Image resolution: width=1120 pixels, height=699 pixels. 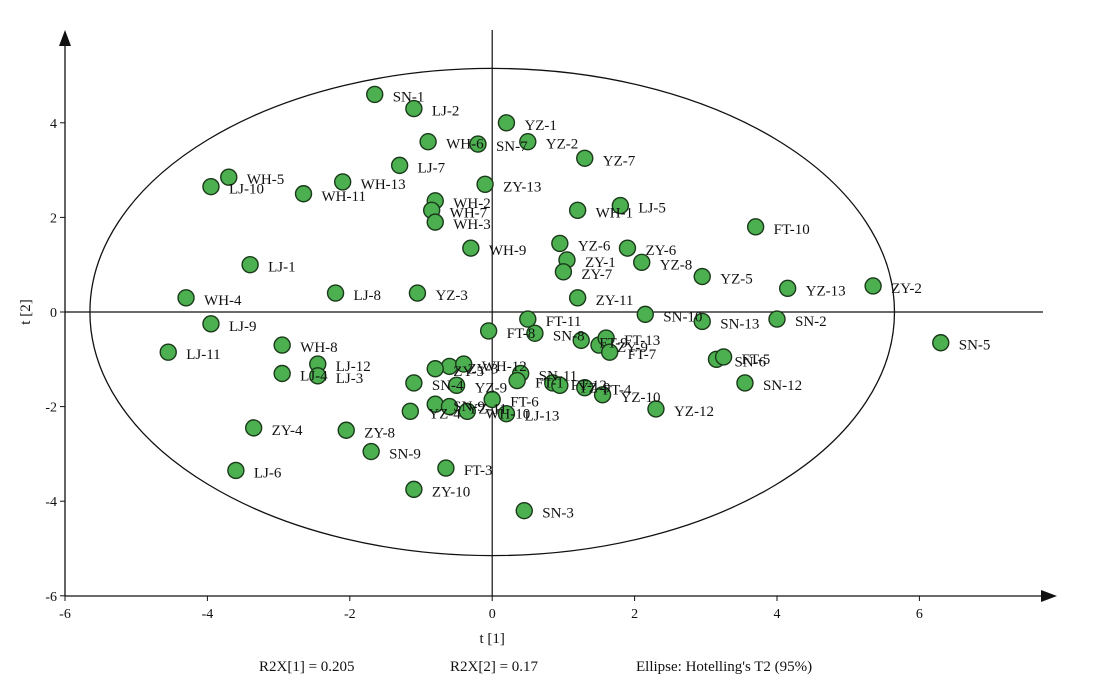 What do you see at coordinates (383, 185) in the screenshot?
I see `point-label: WH-13` at bounding box center [383, 185].